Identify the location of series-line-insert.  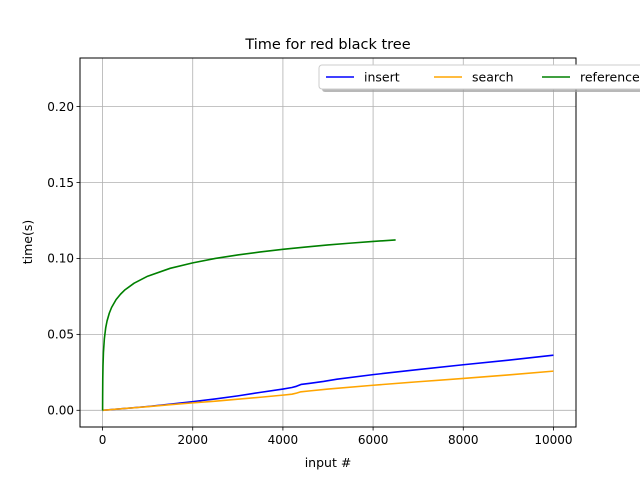
(328, 383).